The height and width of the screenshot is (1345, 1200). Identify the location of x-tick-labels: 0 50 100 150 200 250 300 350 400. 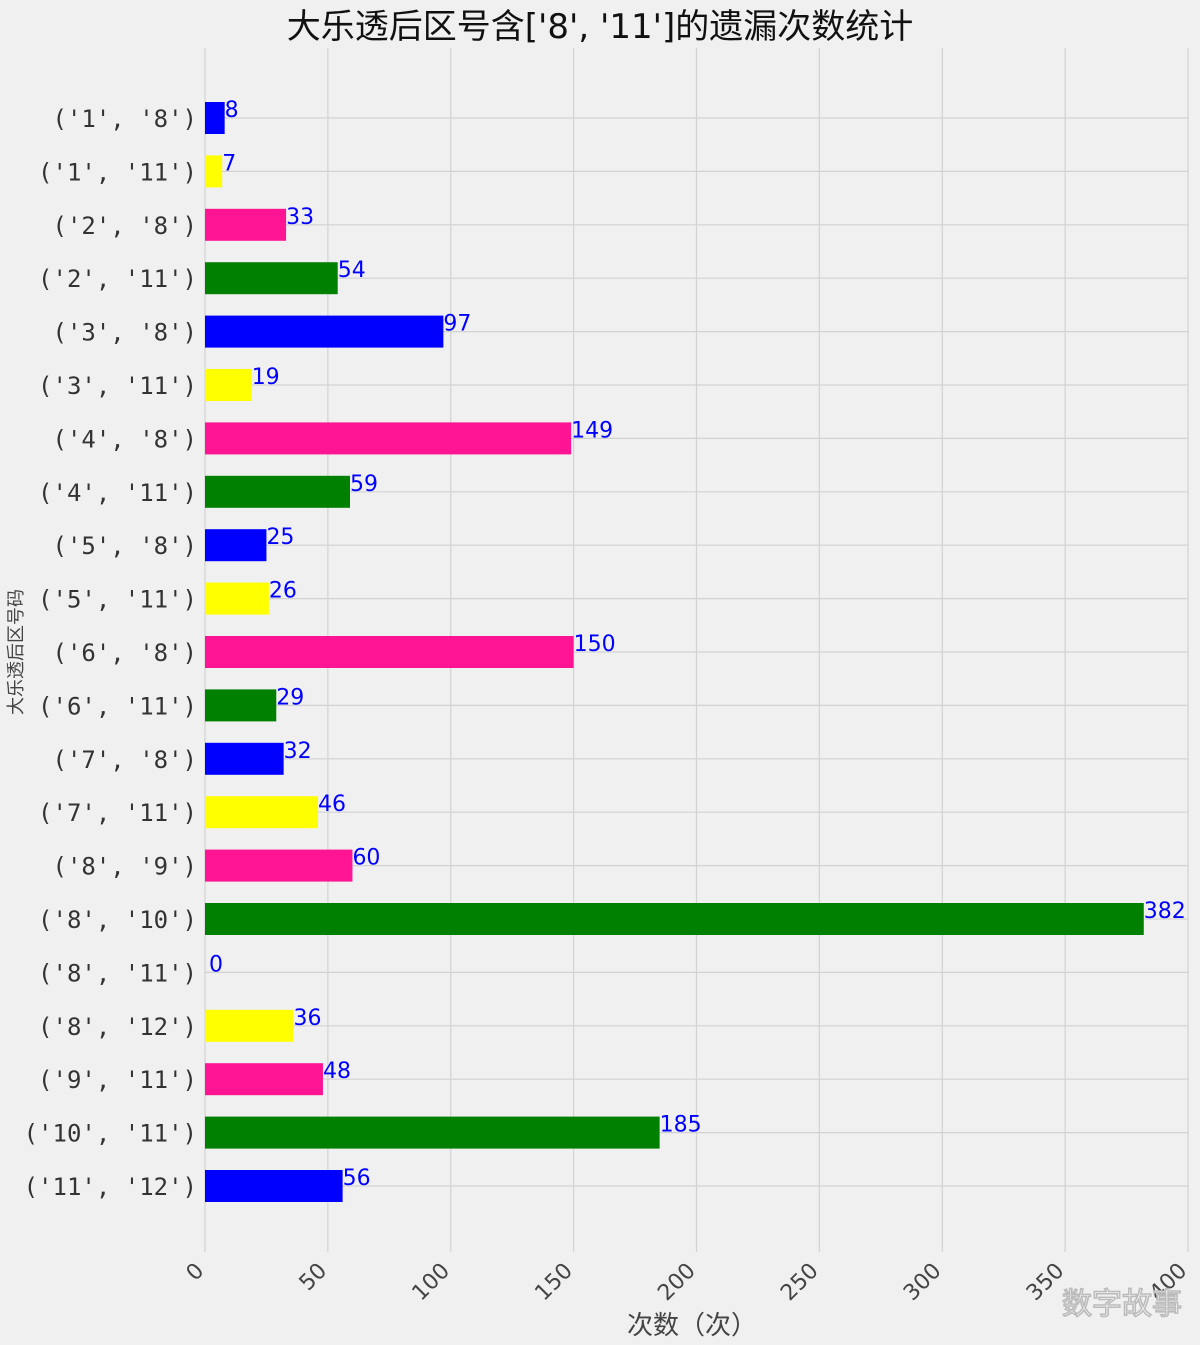
(687, 1282).